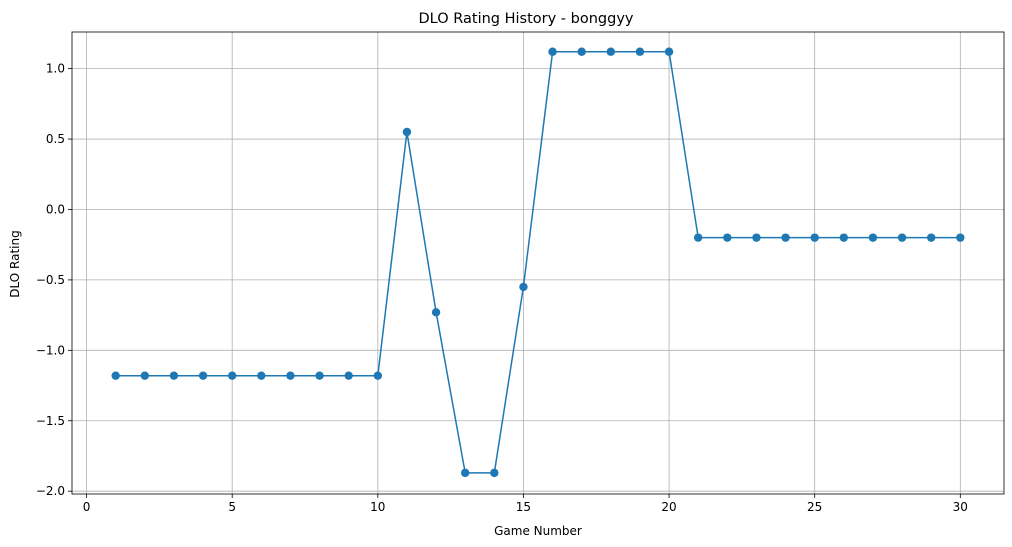  What do you see at coordinates (523, 507) in the screenshot?
I see `x-tick-label: 15` at bounding box center [523, 507].